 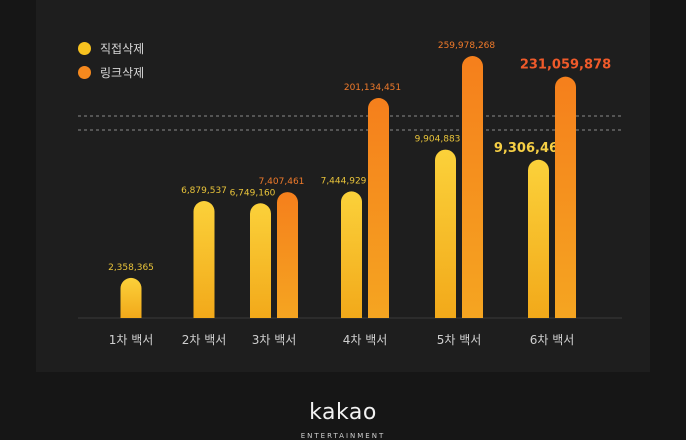 What do you see at coordinates (372, 88) in the screenshot?
I see `data-label-link-delete: 201,134,451` at bounding box center [372, 88].